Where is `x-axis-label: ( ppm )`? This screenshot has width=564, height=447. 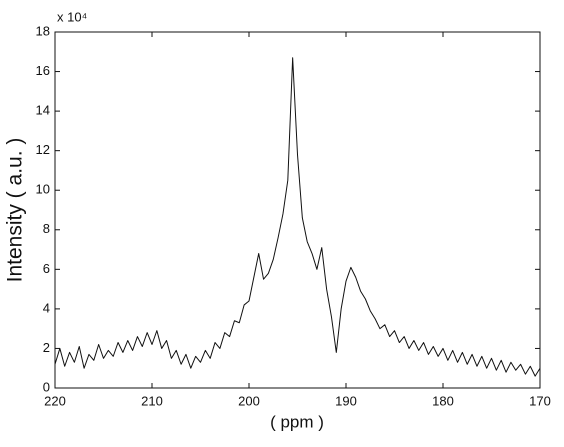
x-axis-label: ( ppm ) is located at coordinates (297, 421).